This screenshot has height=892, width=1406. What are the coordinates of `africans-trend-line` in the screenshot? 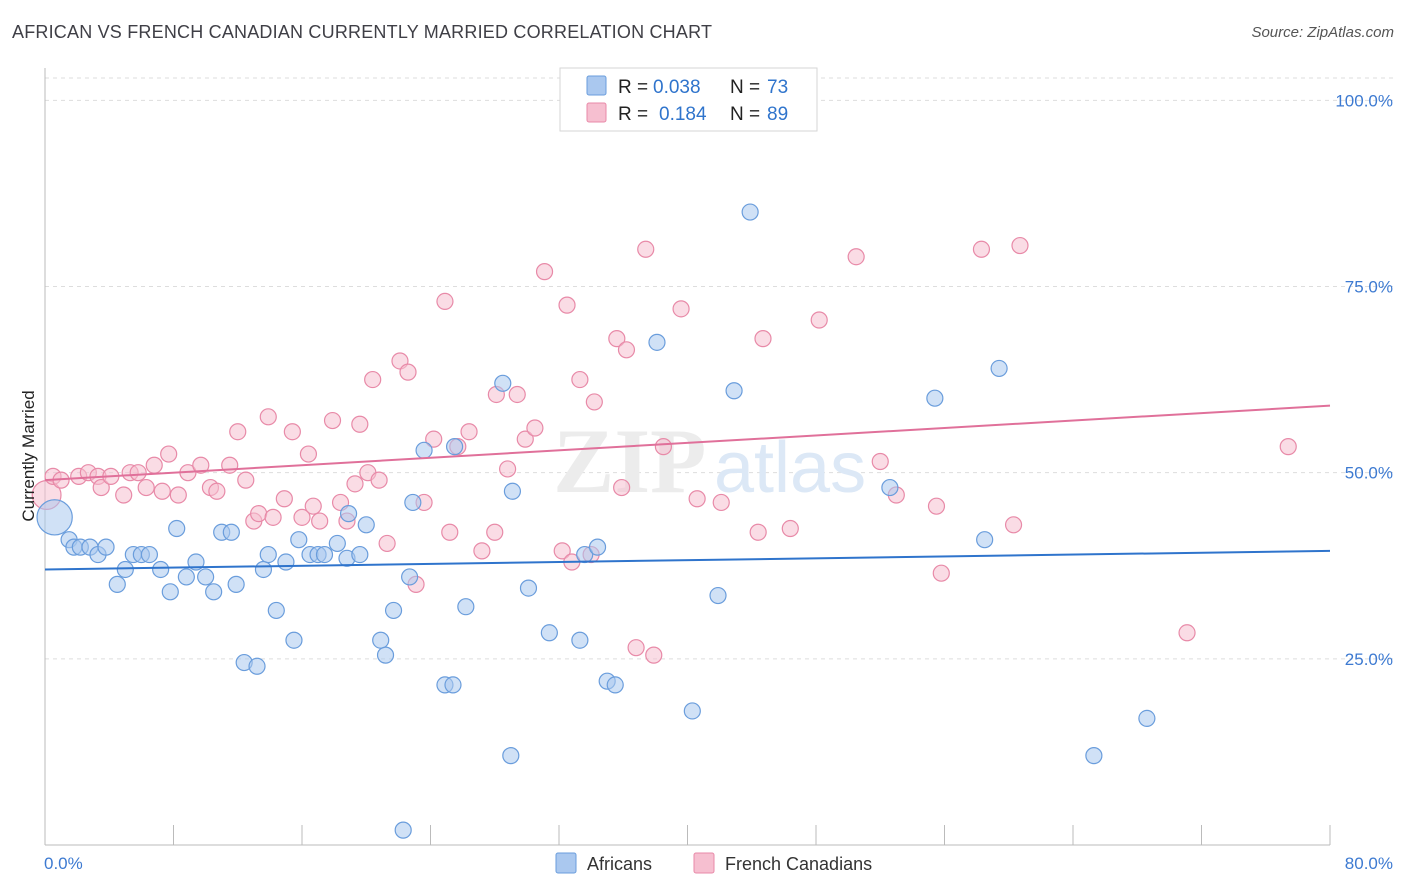 It's located at (687, 560).